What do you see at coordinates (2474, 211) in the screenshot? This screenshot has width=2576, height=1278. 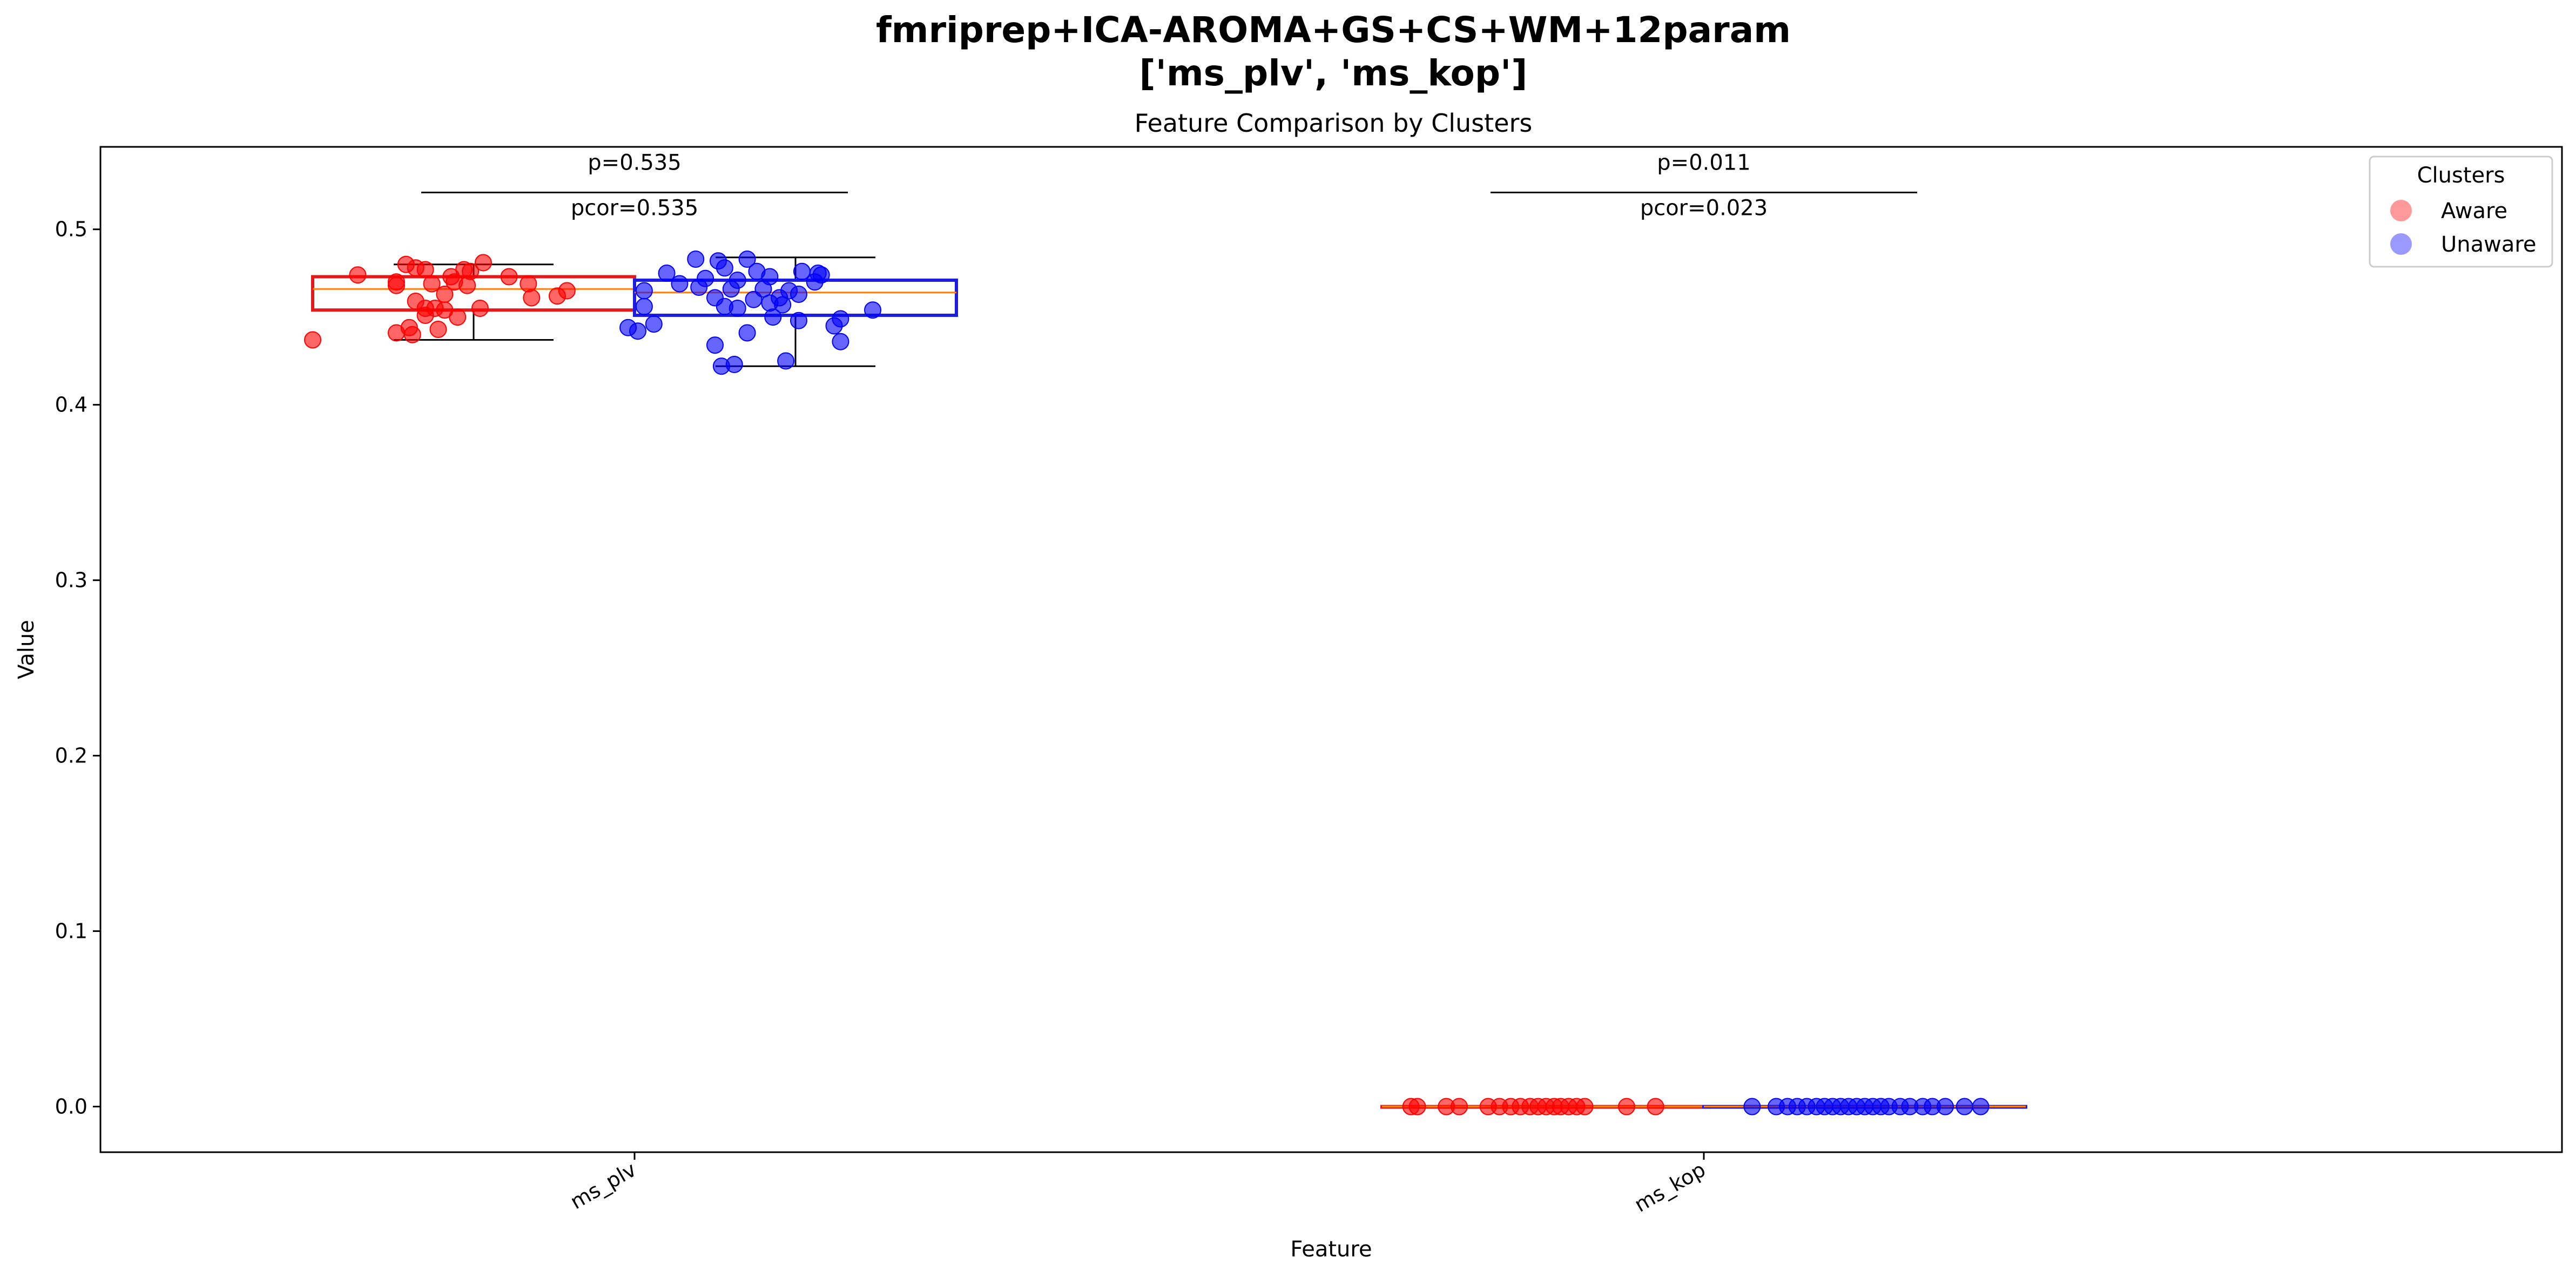 I see `legend-label-aware: Aware` at bounding box center [2474, 211].